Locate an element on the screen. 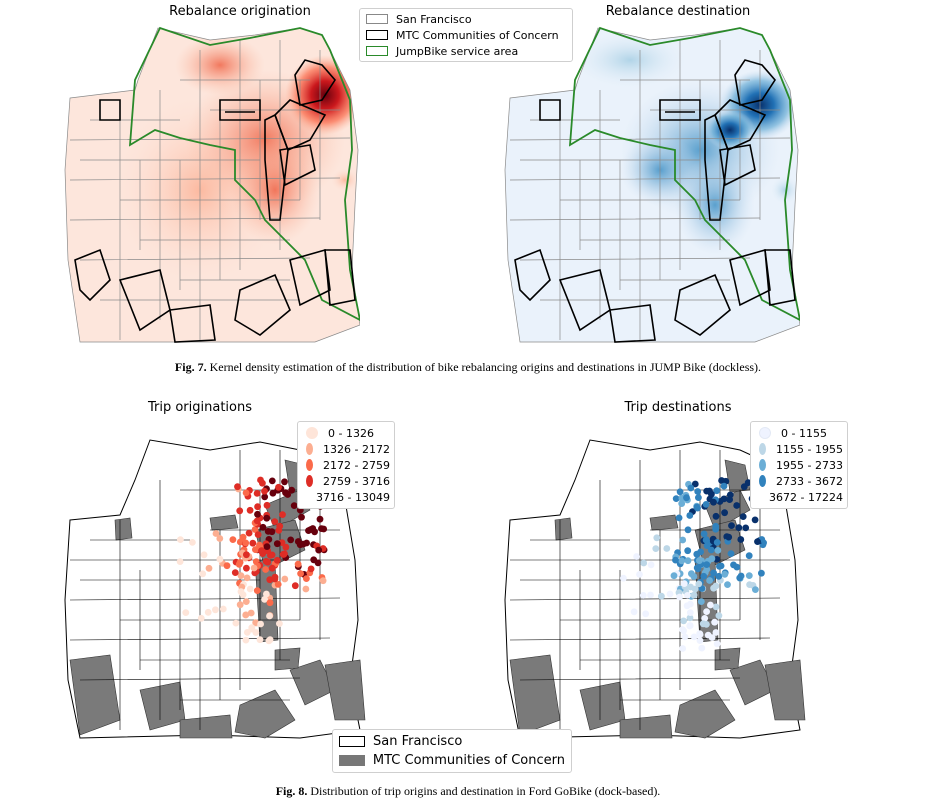 This screenshot has width=936, height=804. fig8-left-map is located at coordinates (215, 589).